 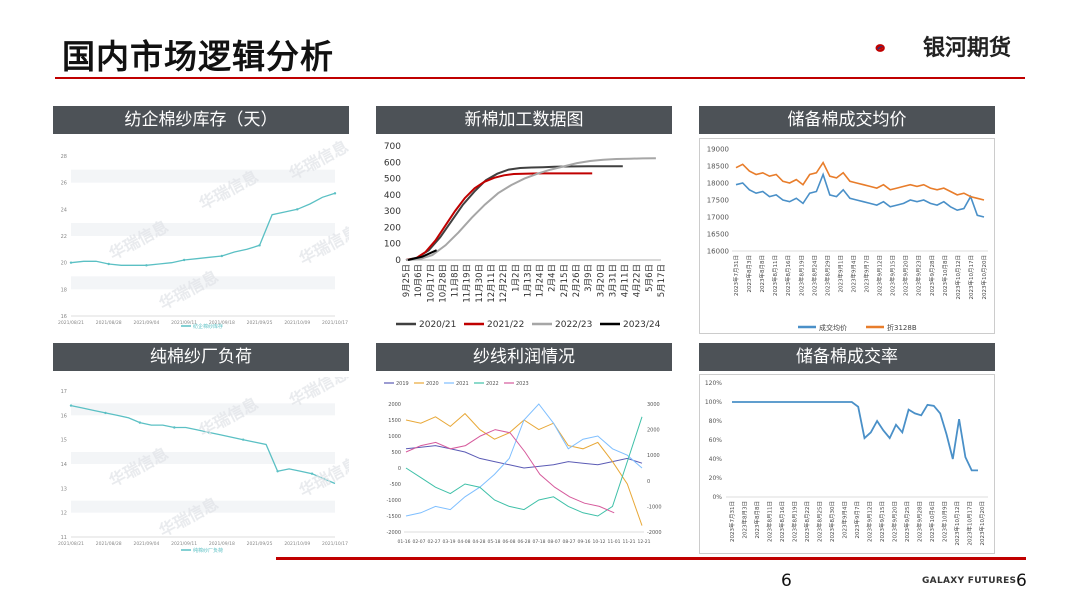 I want to click on x-tick-label: 06-08, so click(x=508, y=542).